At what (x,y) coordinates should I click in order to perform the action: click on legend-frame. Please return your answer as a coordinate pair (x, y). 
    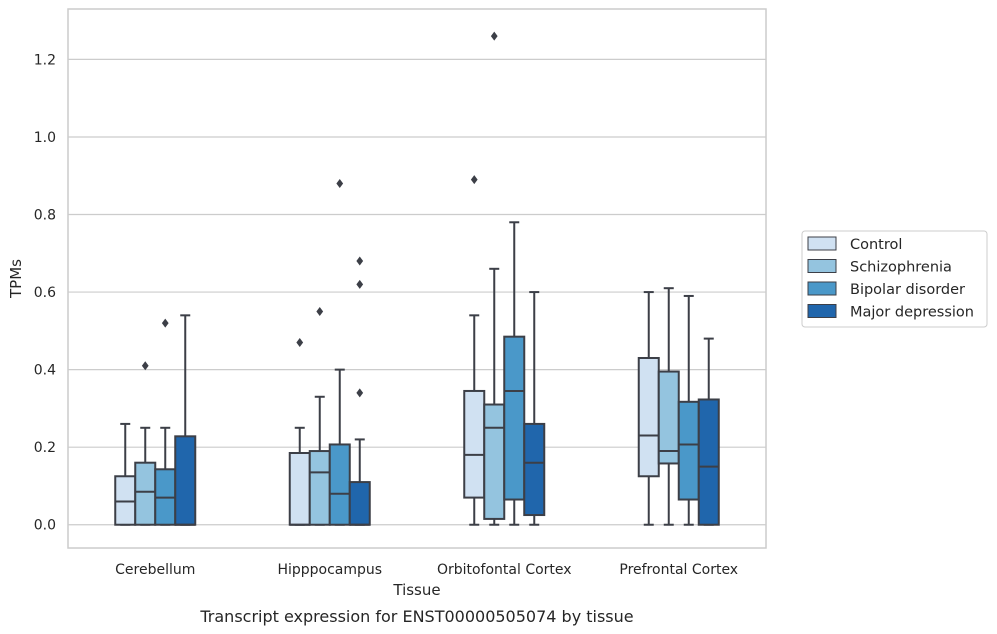
    Looking at the image, I should click on (894, 279).